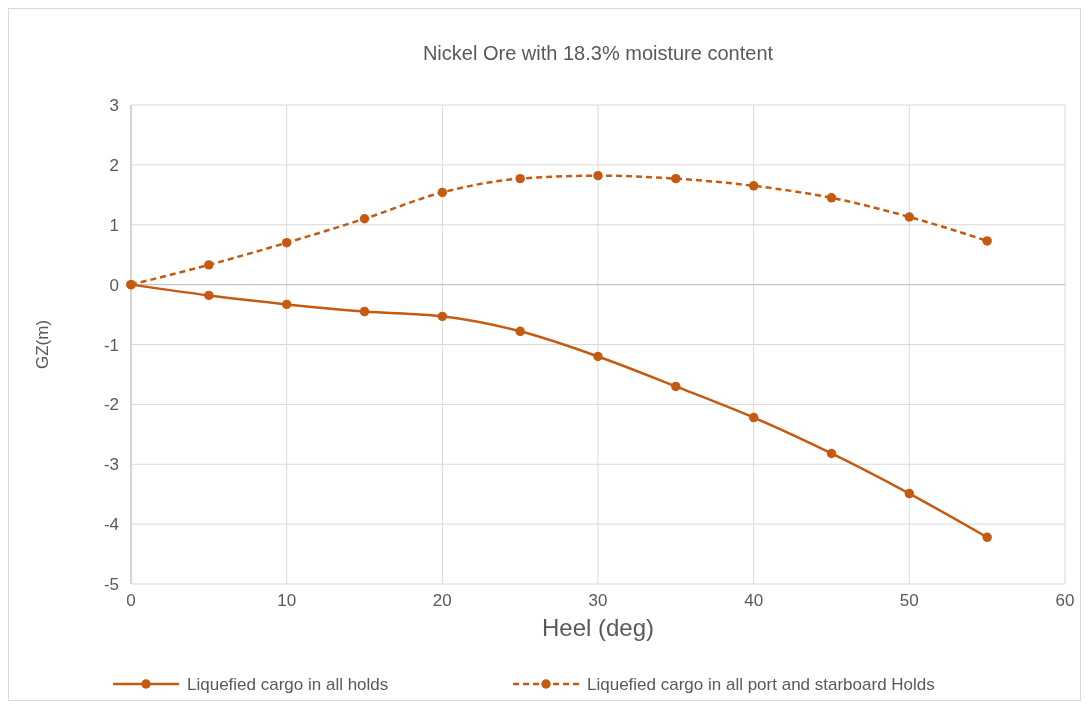 The width and height of the screenshot is (1089, 709). What do you see at coordinates (754, 600) in the screenshot?
I see `x-tick-label: 40` at bounding box center [754, 600].